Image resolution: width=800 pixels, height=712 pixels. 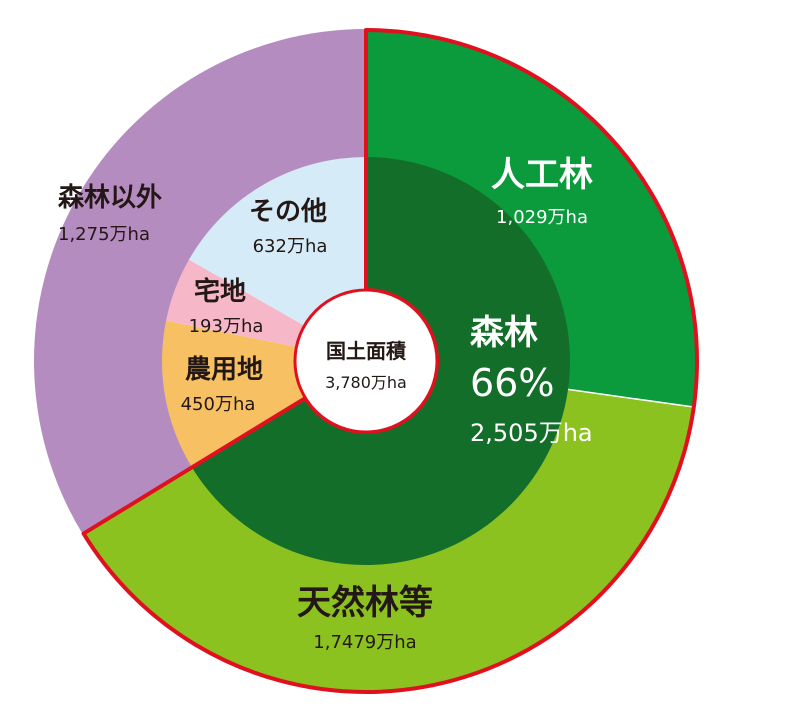 I want to click on outer-ring-divider, so click(x=630, y=398).